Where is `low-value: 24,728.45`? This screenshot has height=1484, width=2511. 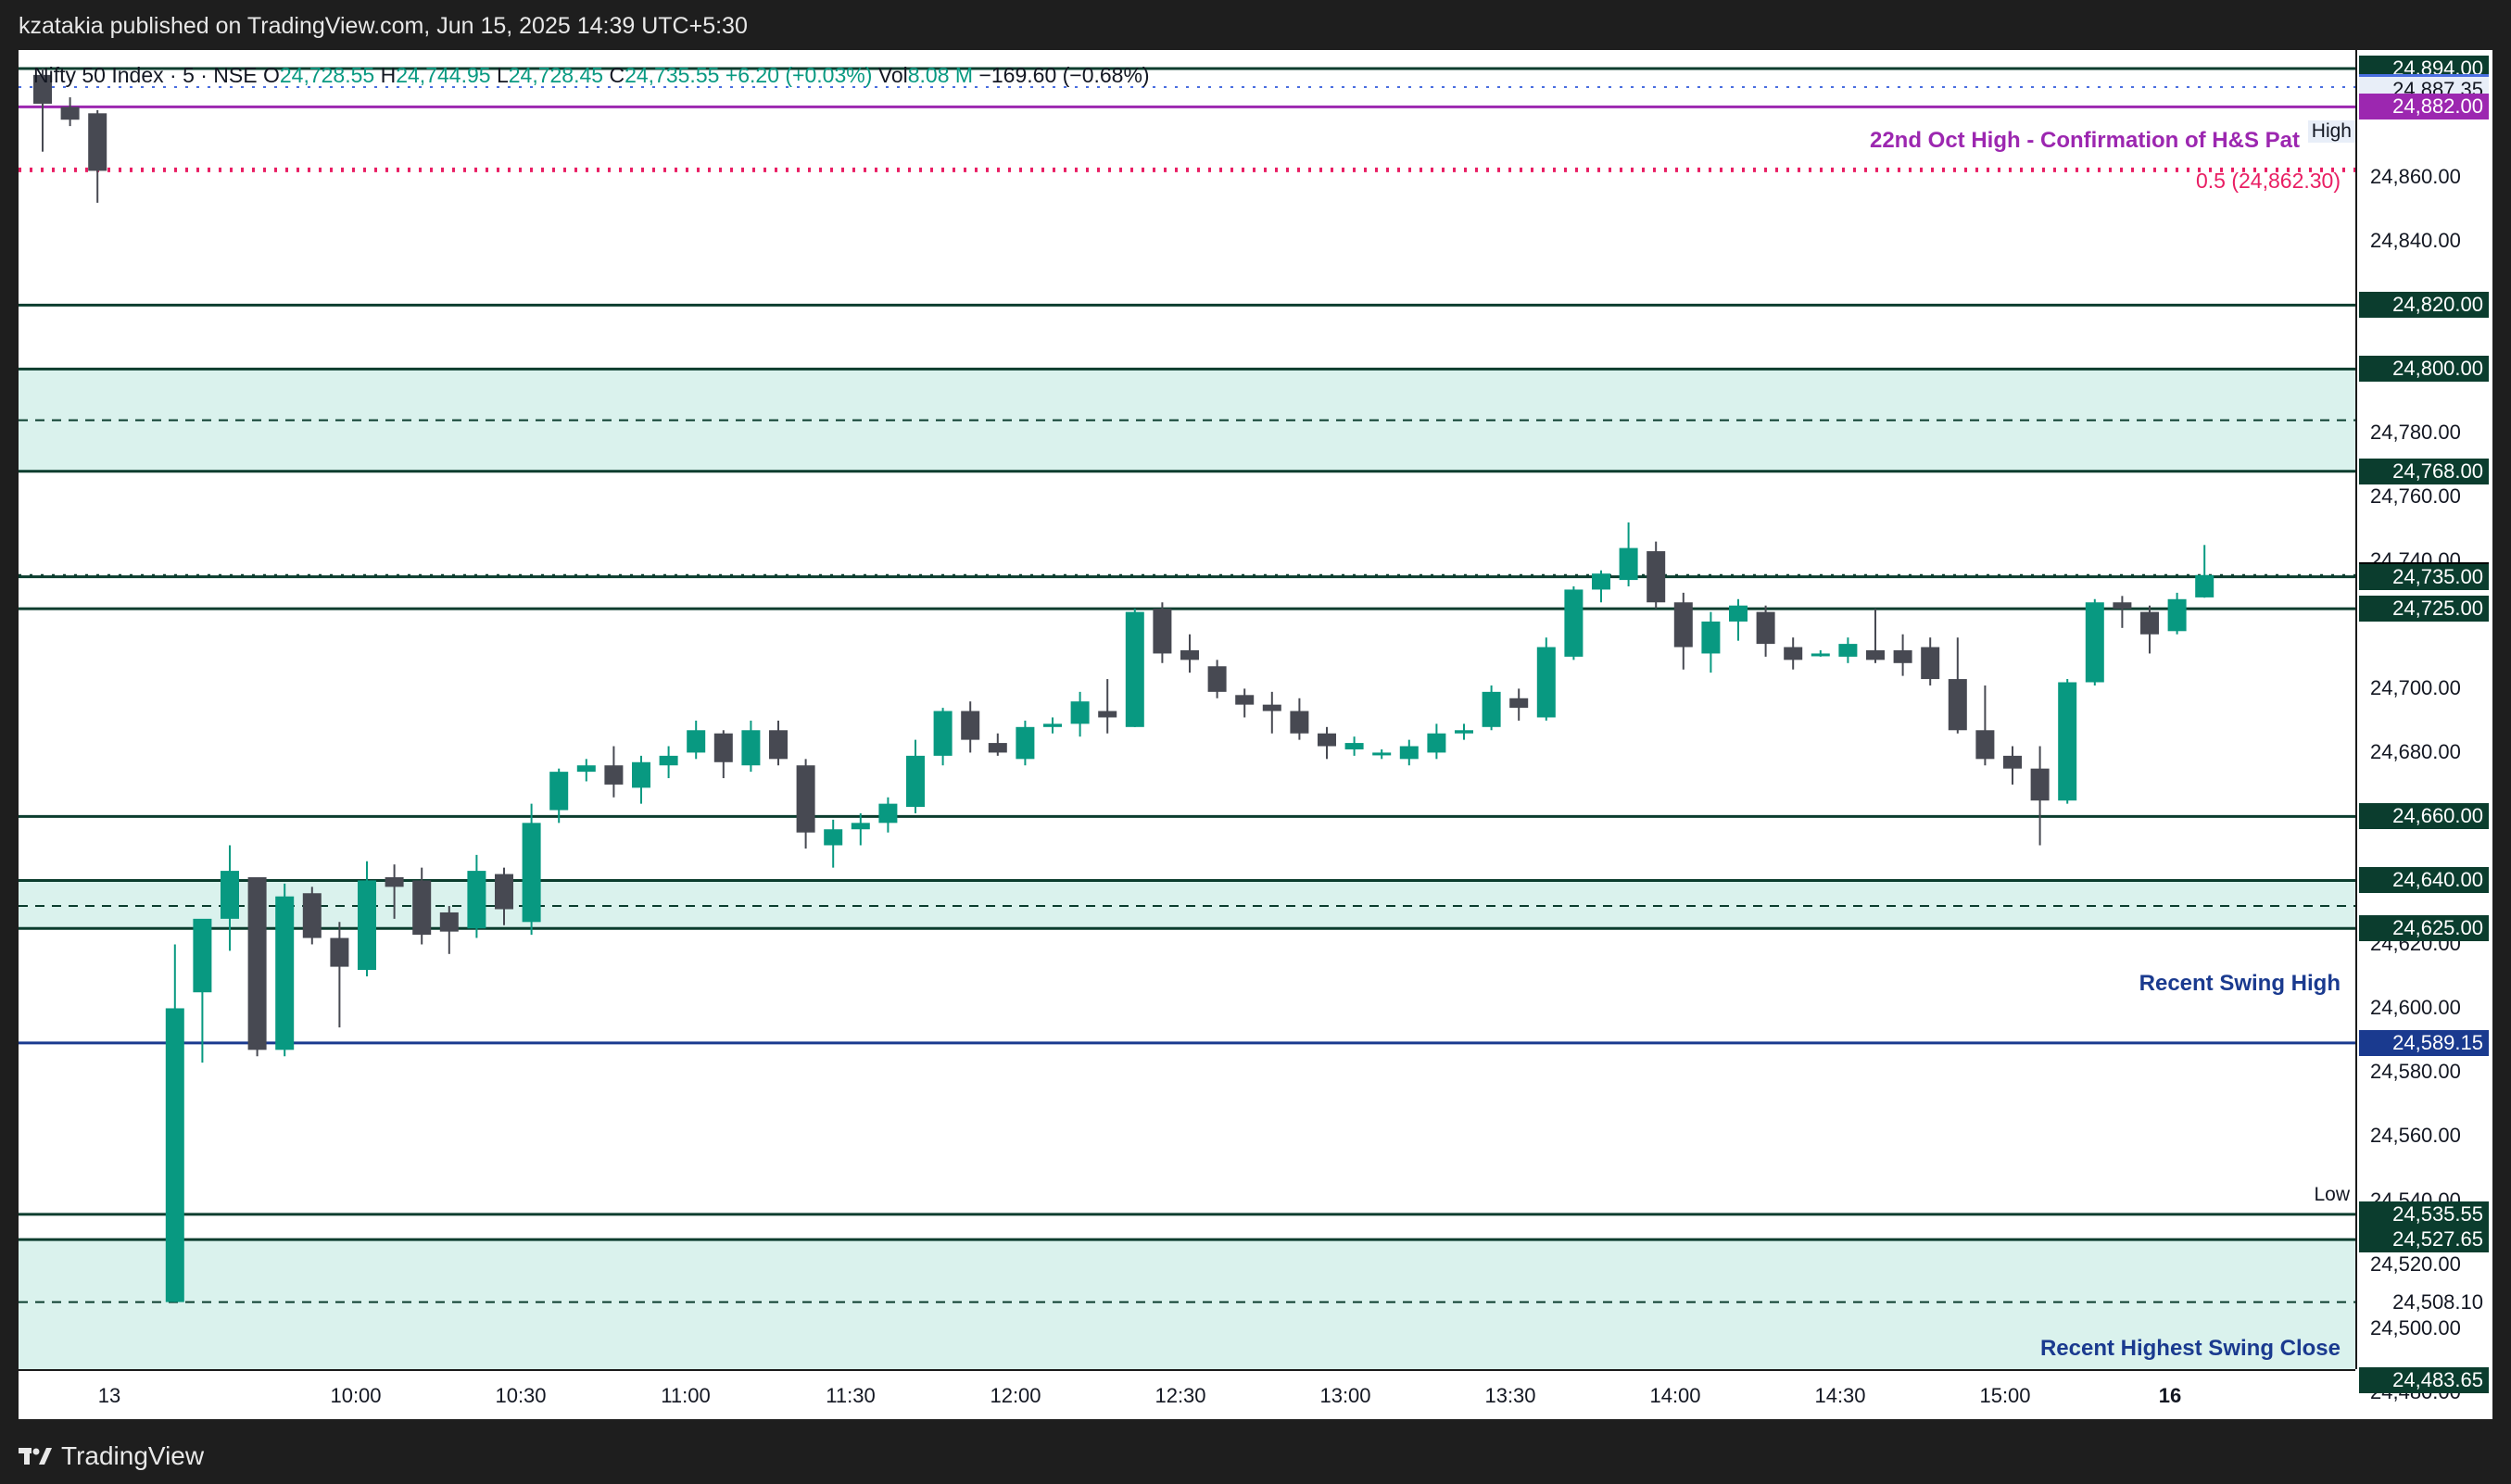
low-value: 24,728.45 is located at coordinates (556, 75).